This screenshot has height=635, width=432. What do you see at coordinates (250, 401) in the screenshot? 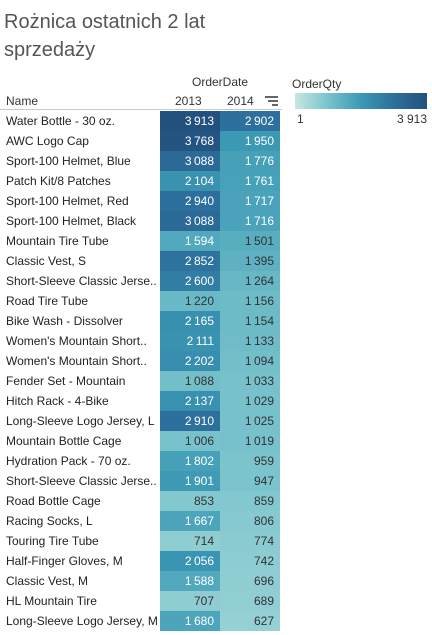
I see `heatmap-cell-2014: 1 029` at bounding box center [250, 401].